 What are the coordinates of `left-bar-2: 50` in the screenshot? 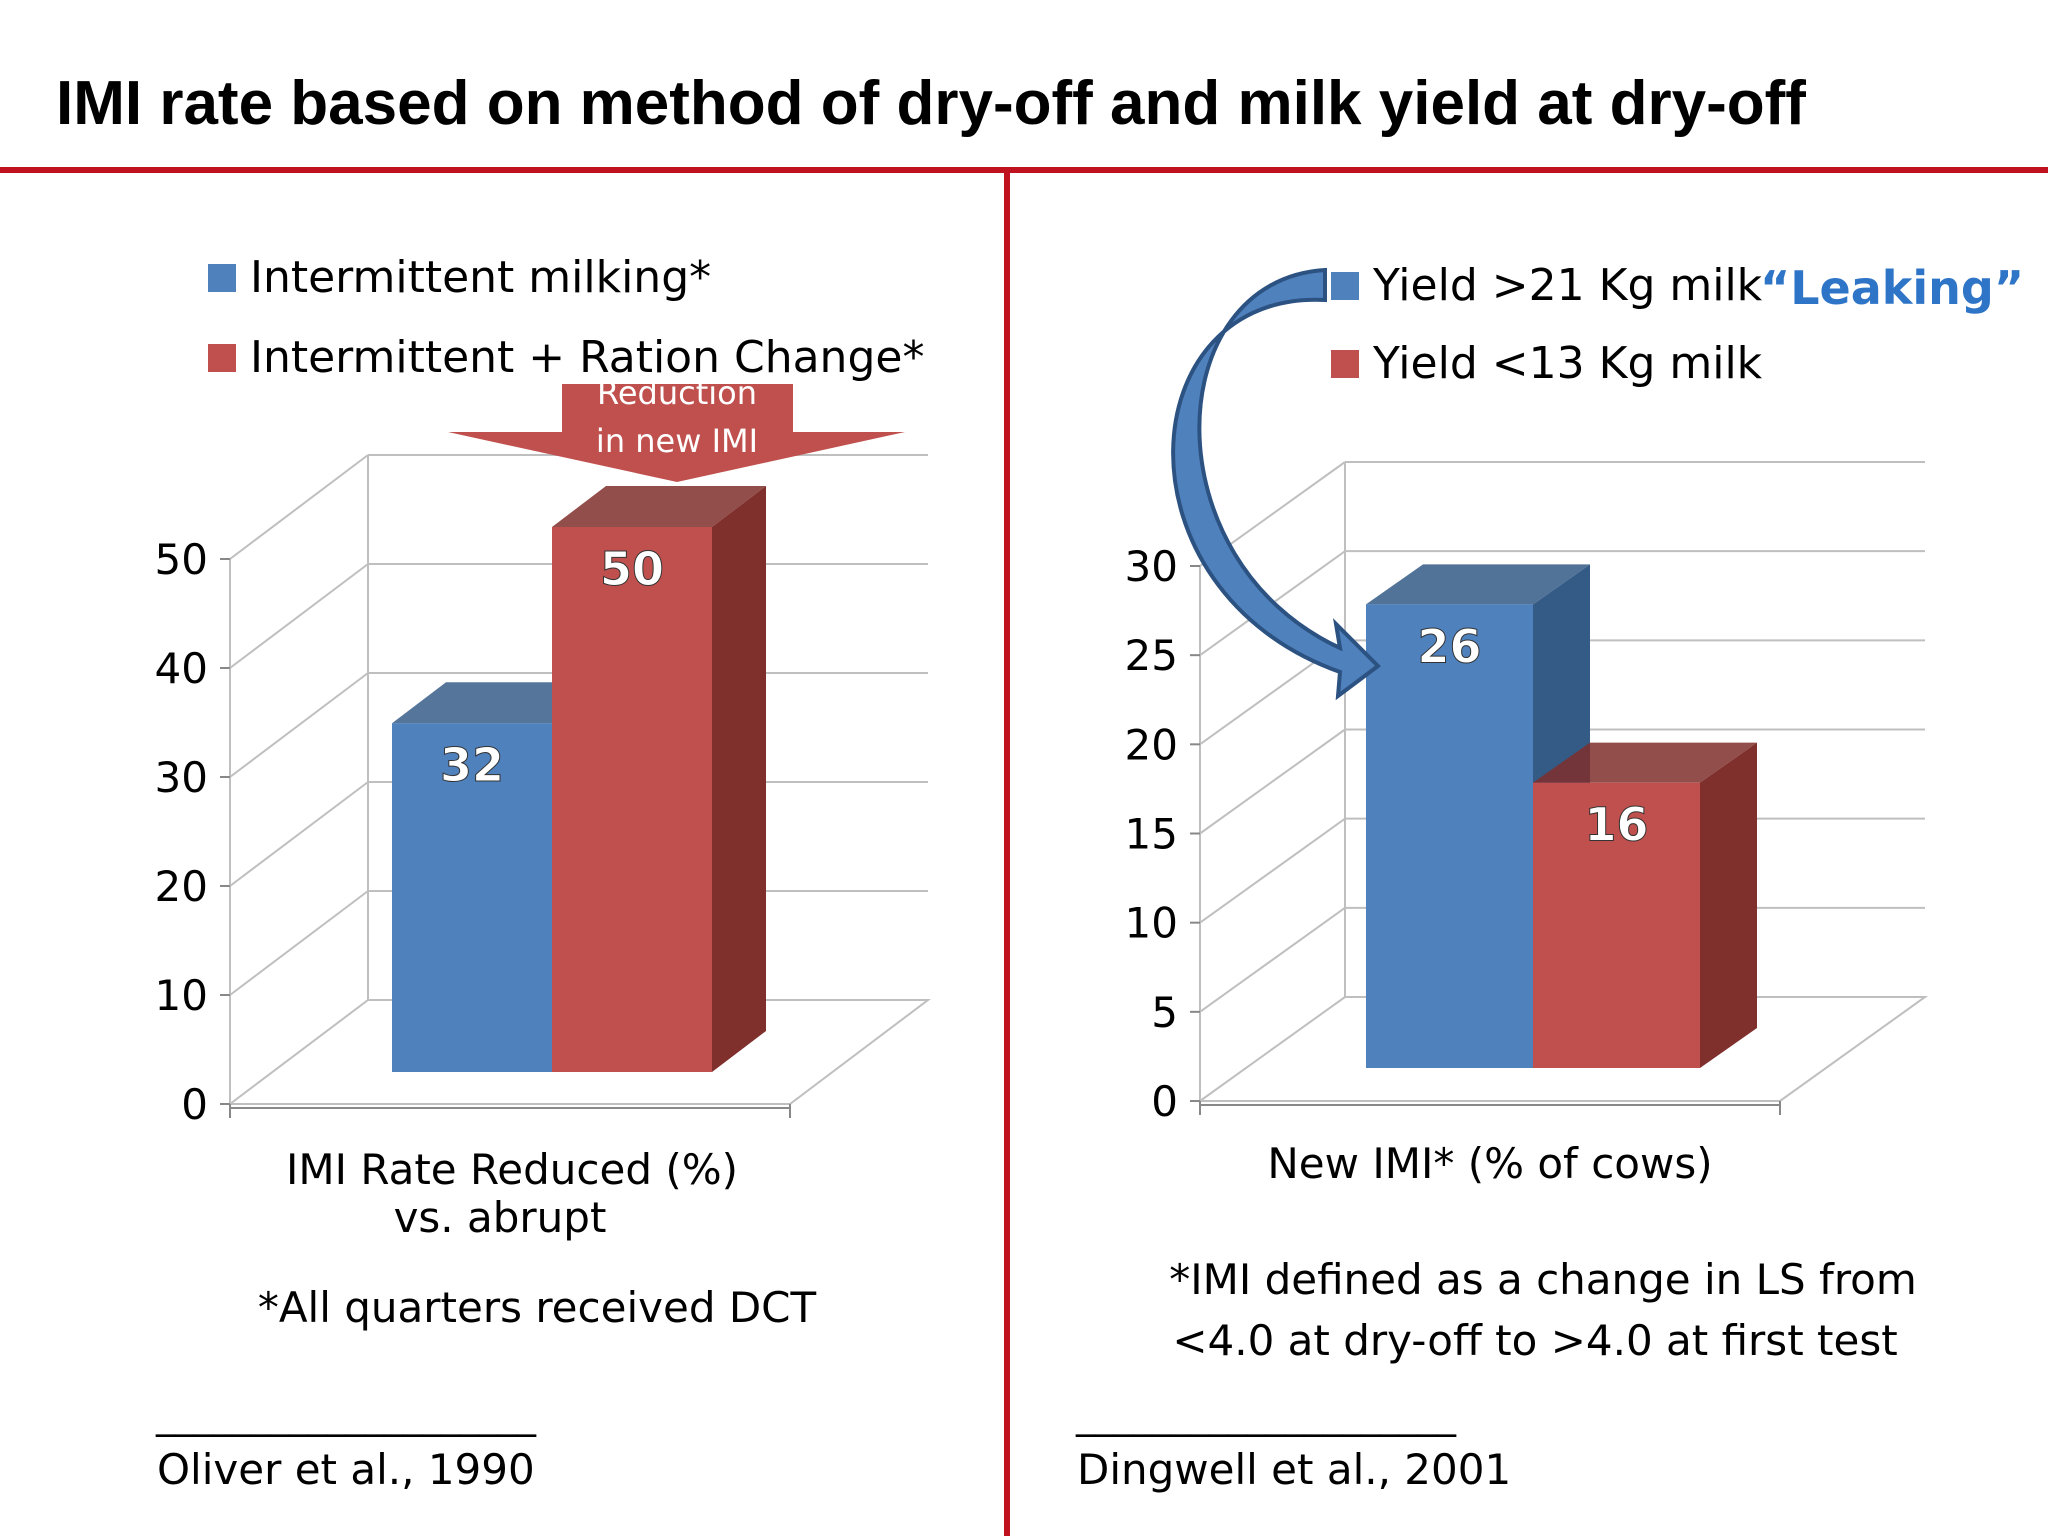 It's located at (659, 779).